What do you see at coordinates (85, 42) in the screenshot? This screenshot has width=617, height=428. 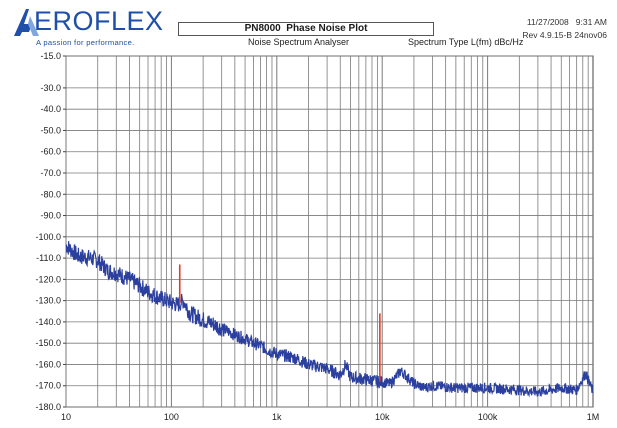 I see `logo-tagline: A passion for performance.` at bounding box center [85, 42].